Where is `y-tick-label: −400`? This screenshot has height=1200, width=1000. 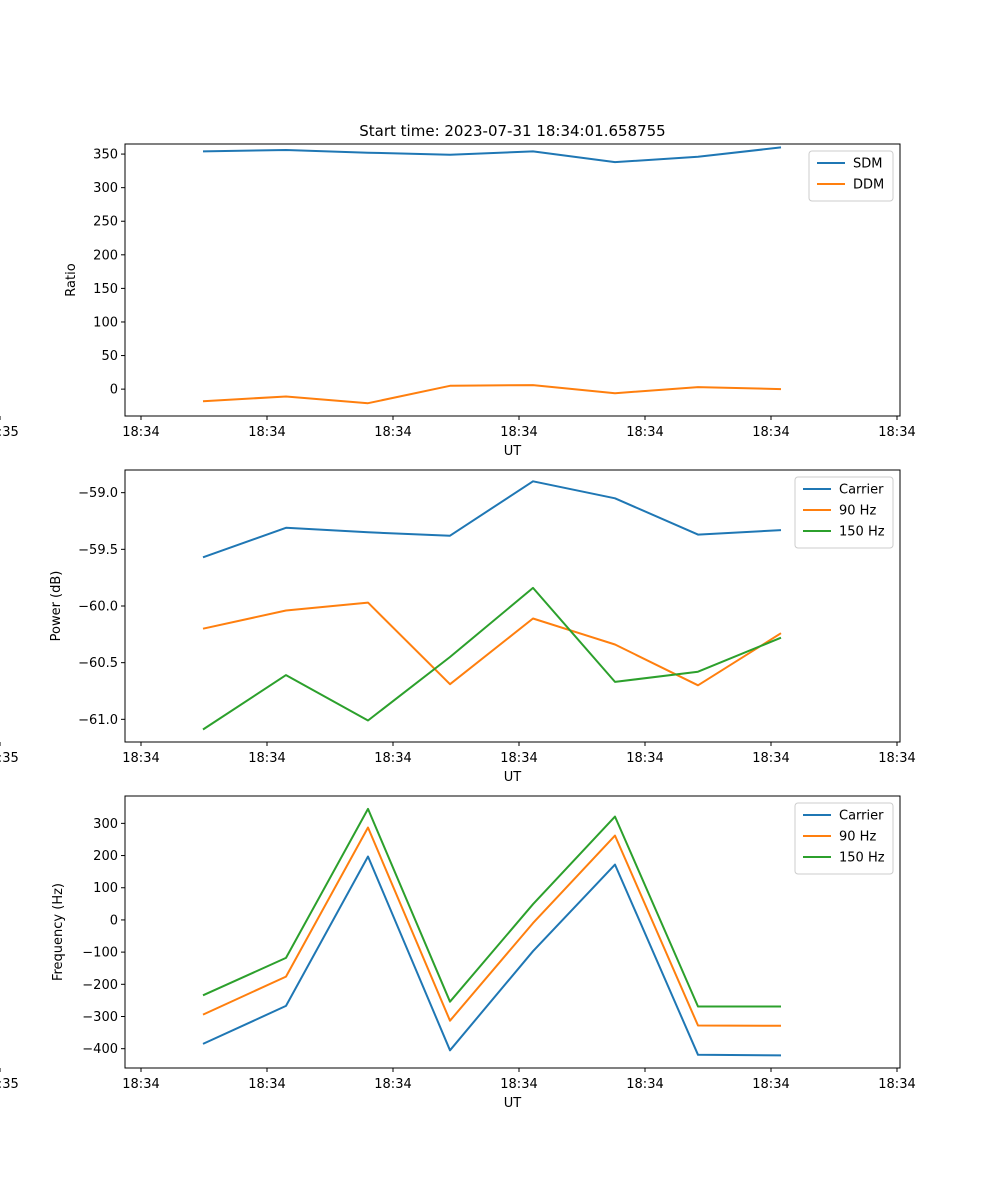
y-tick-label: −400 is located at coordinates (100, 1049).